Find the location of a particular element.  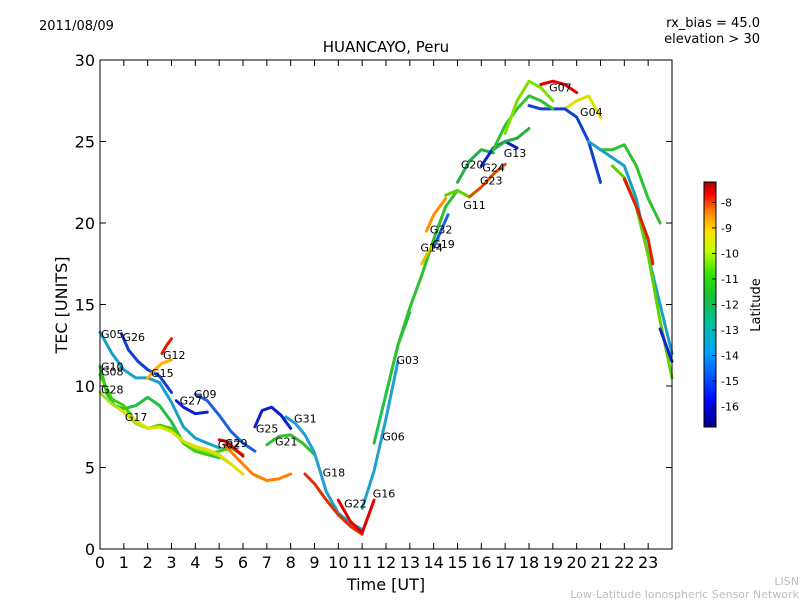

satellite-label-g19: G19 is located at coordinates (443, 244).